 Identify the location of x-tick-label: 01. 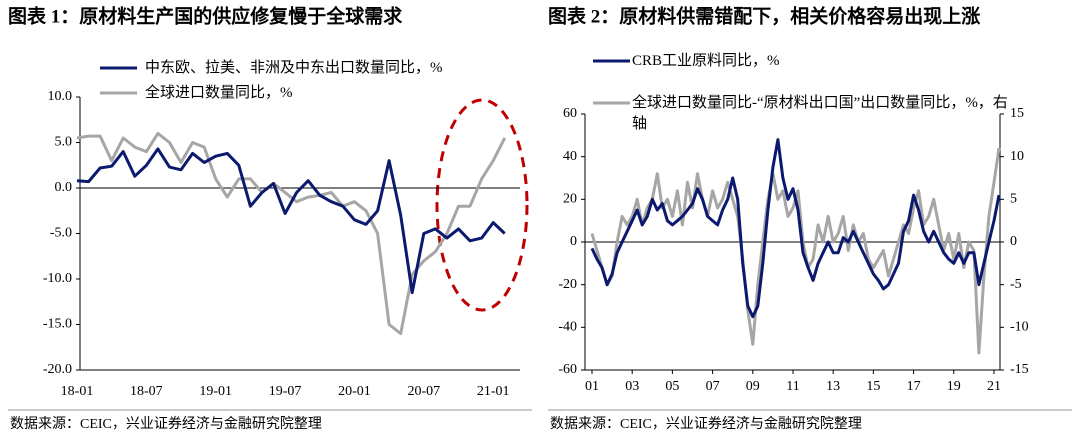
(592, 386).